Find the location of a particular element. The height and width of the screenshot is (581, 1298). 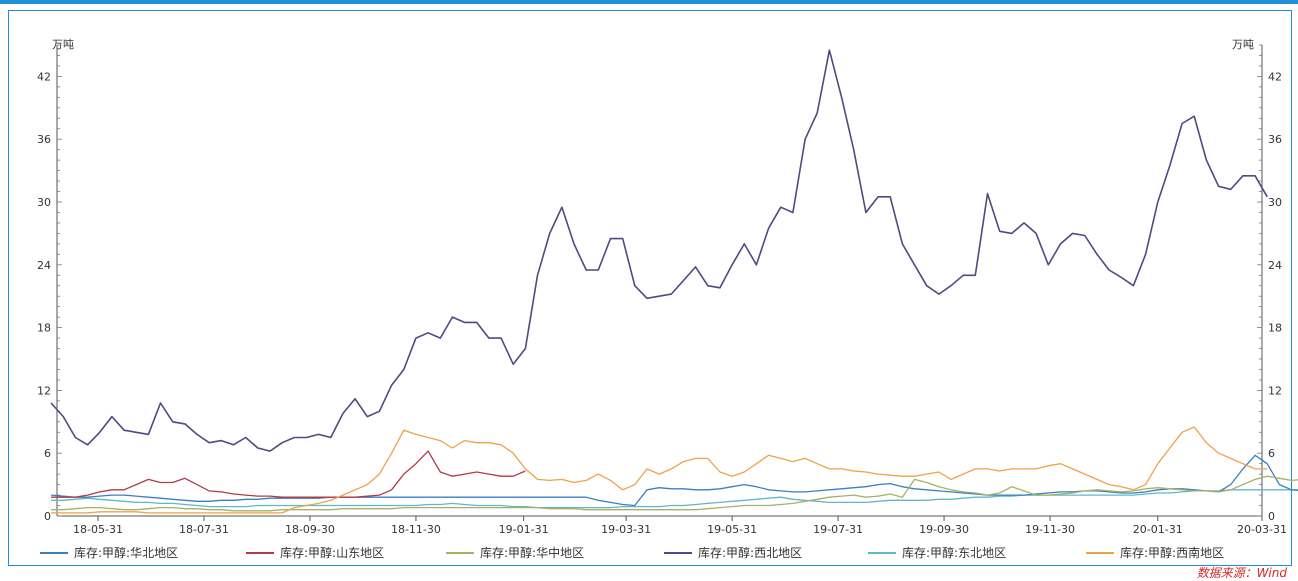

x-tick-label: 19-07-31 is located at coordinates (838, 529).